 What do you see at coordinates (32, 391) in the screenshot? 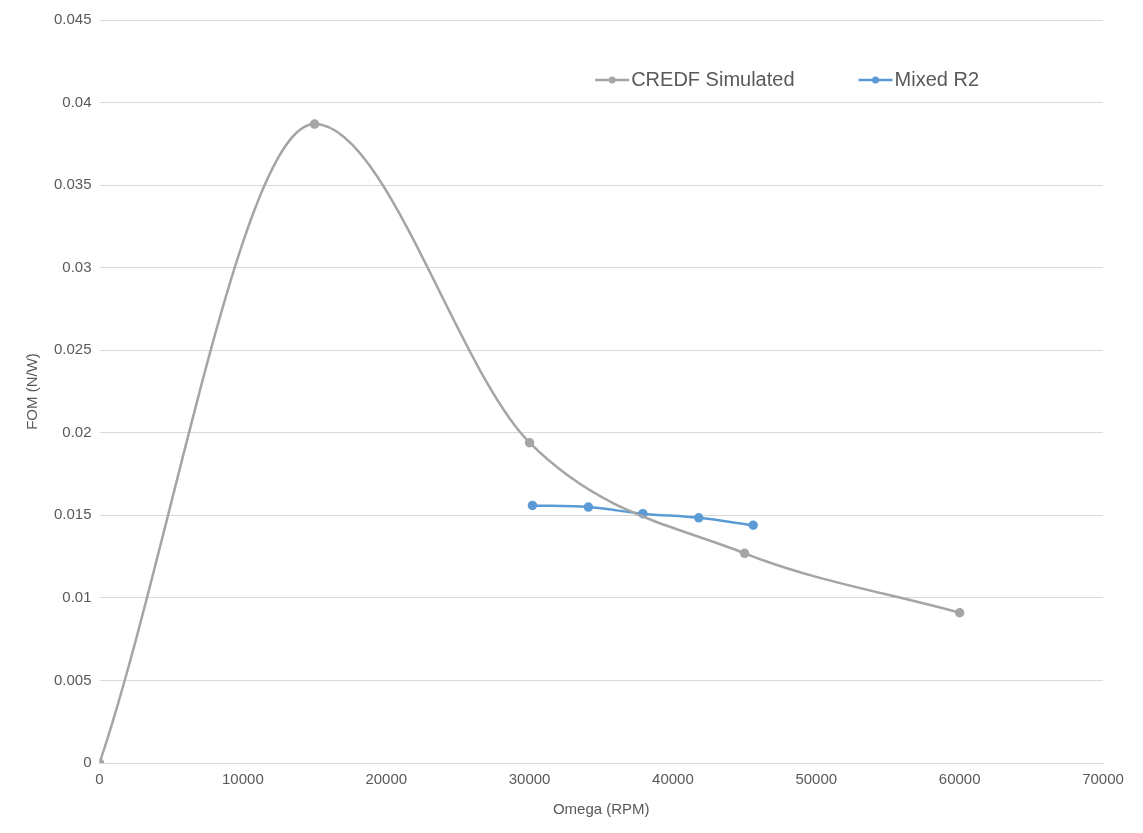
I see `y-axis-title: FOM (N/W)` at bounding box center [32, 391].